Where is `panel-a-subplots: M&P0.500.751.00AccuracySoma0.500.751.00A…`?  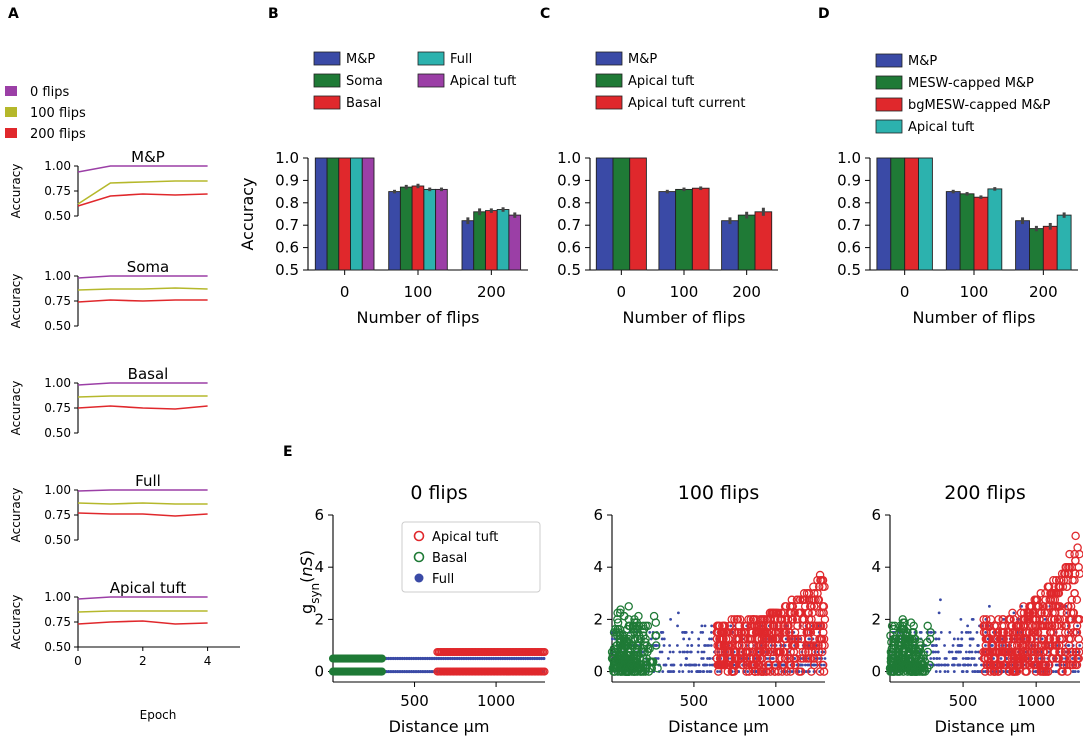 panel-a-subplots: M&P0.500.751.00AccuracySoma0.500.751.00A… is located at coordinates (124, 408).